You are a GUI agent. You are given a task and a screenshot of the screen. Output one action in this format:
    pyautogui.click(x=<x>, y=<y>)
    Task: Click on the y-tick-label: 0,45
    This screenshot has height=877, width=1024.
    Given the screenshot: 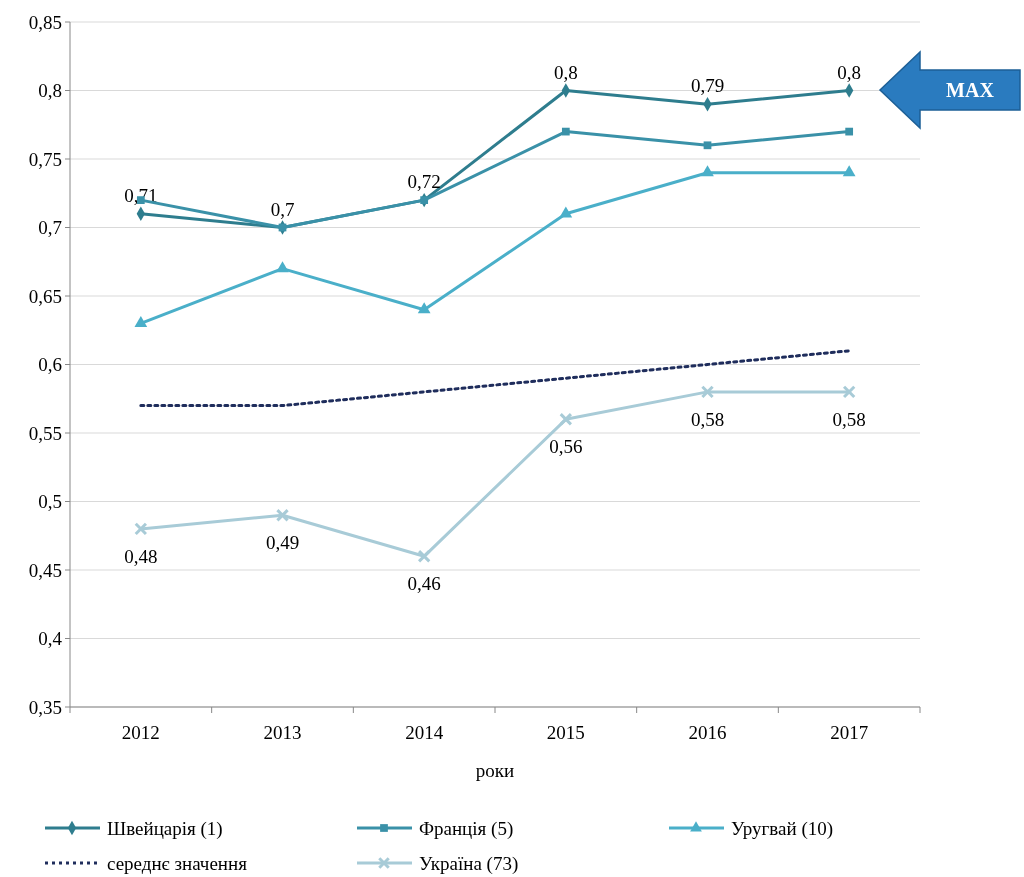 What is the action you would take?
    pyautogui.click(x=45, y=570)
    